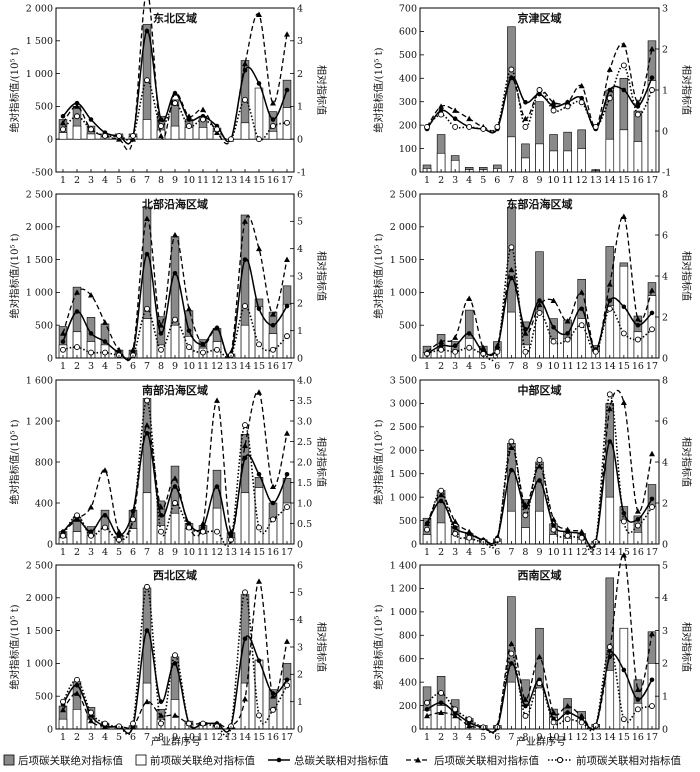  Describe the element at coordinates (300, 276) in the screenshot. I see `y2-tick-label: 3` at that location.